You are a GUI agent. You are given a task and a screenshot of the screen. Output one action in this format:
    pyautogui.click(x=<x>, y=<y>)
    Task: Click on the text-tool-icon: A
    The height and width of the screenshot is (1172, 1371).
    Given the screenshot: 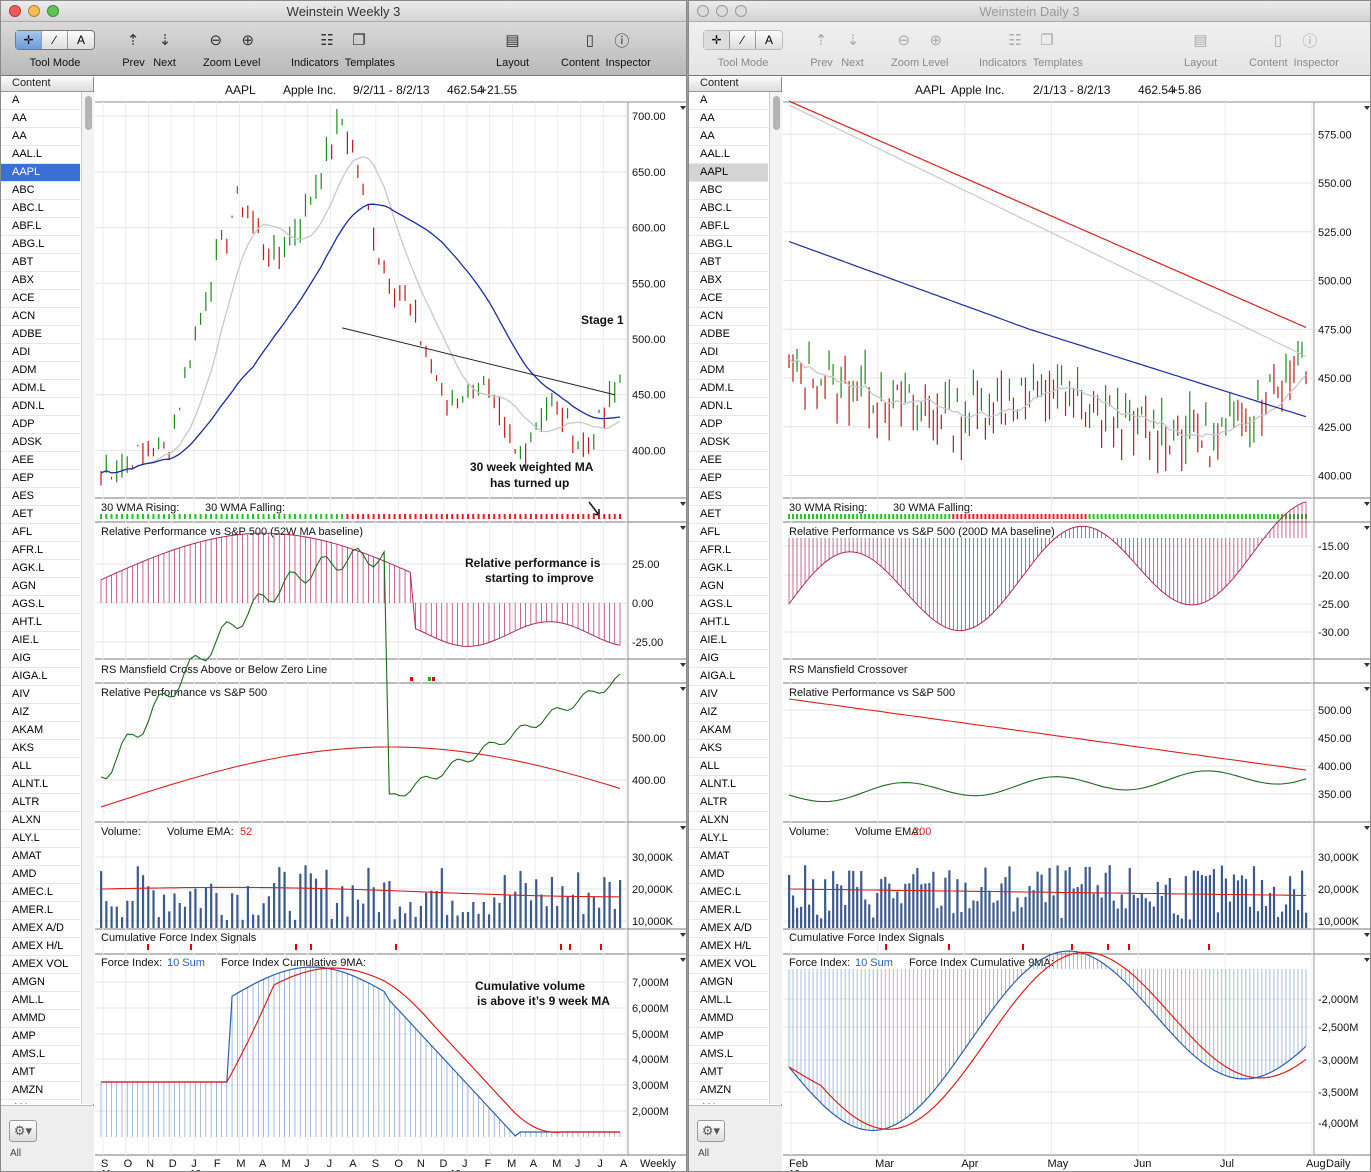 What is the action you would take?
    pyautogui.click(x=768, y=40)
    